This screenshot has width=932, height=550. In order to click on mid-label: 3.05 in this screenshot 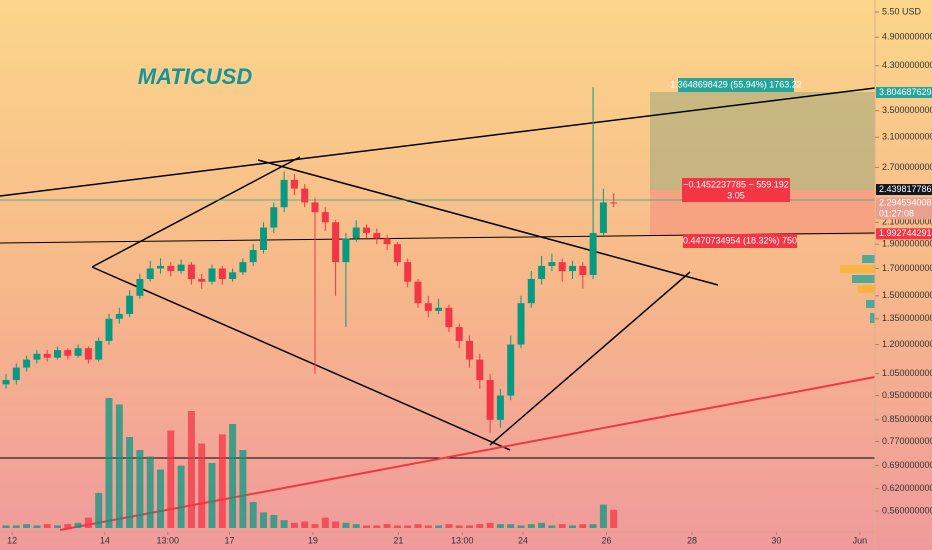, I will do `click(736, 195)`.